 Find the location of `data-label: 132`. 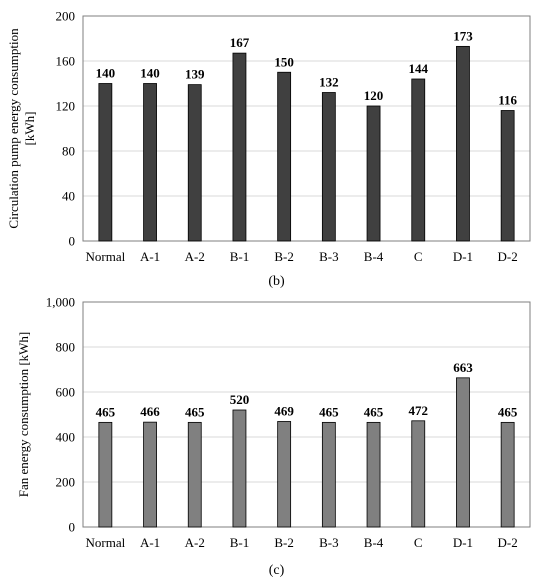

data-label: 132 is located at coordinates (329, 82).